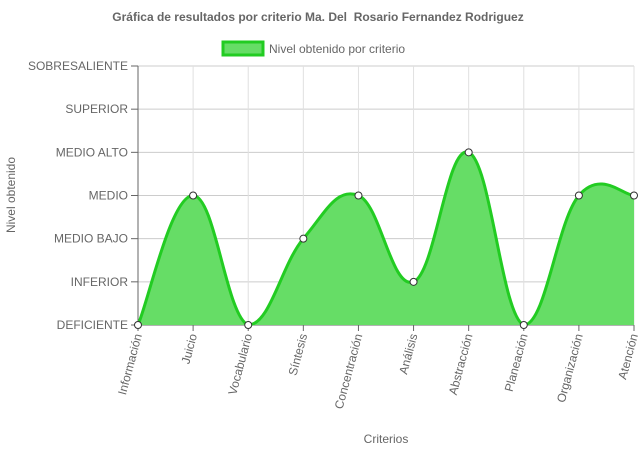 This screenshot has width=639, height=457. What do you see at coordinates (96, 109) in the screenshot?
I see `y-tick-label: SUPERIOR` at bounding box center [96, 109].